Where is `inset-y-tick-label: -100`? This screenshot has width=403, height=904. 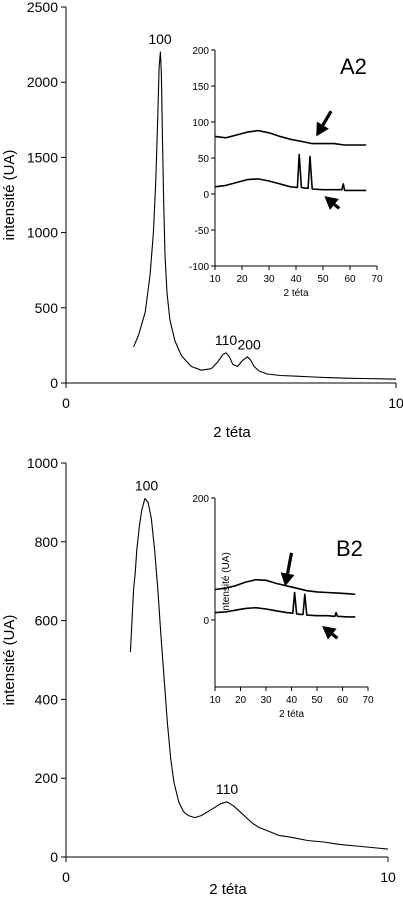
inset-y-tick-label: -100 is located at coordinates (199, 267).